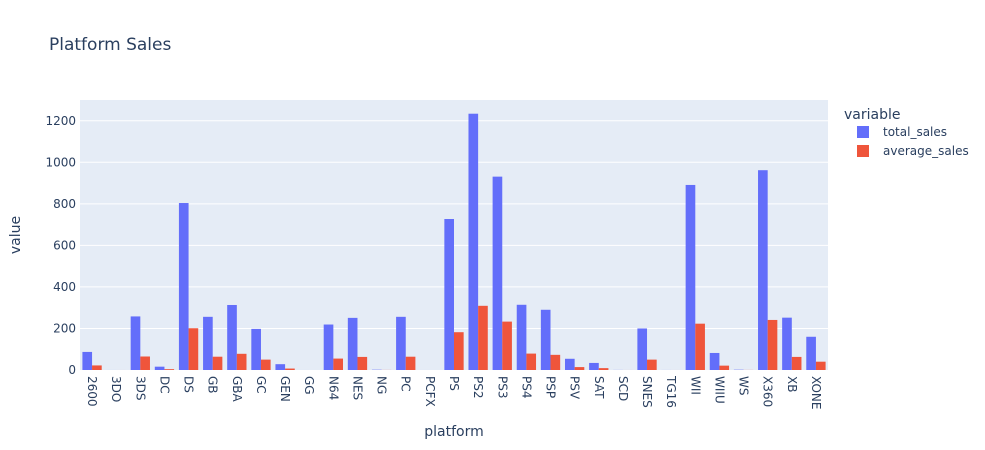  I want to click on bar-average_sales-GC, so click(265, 364).